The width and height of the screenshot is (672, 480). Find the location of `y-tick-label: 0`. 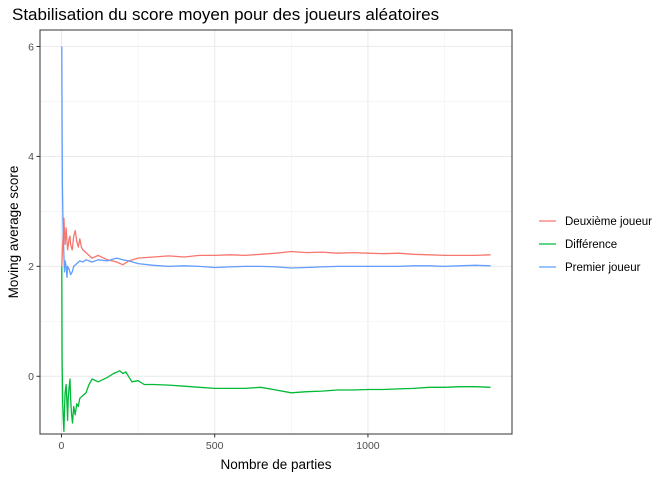

y-tick-label: 0 is located at coordinates (31, 377).